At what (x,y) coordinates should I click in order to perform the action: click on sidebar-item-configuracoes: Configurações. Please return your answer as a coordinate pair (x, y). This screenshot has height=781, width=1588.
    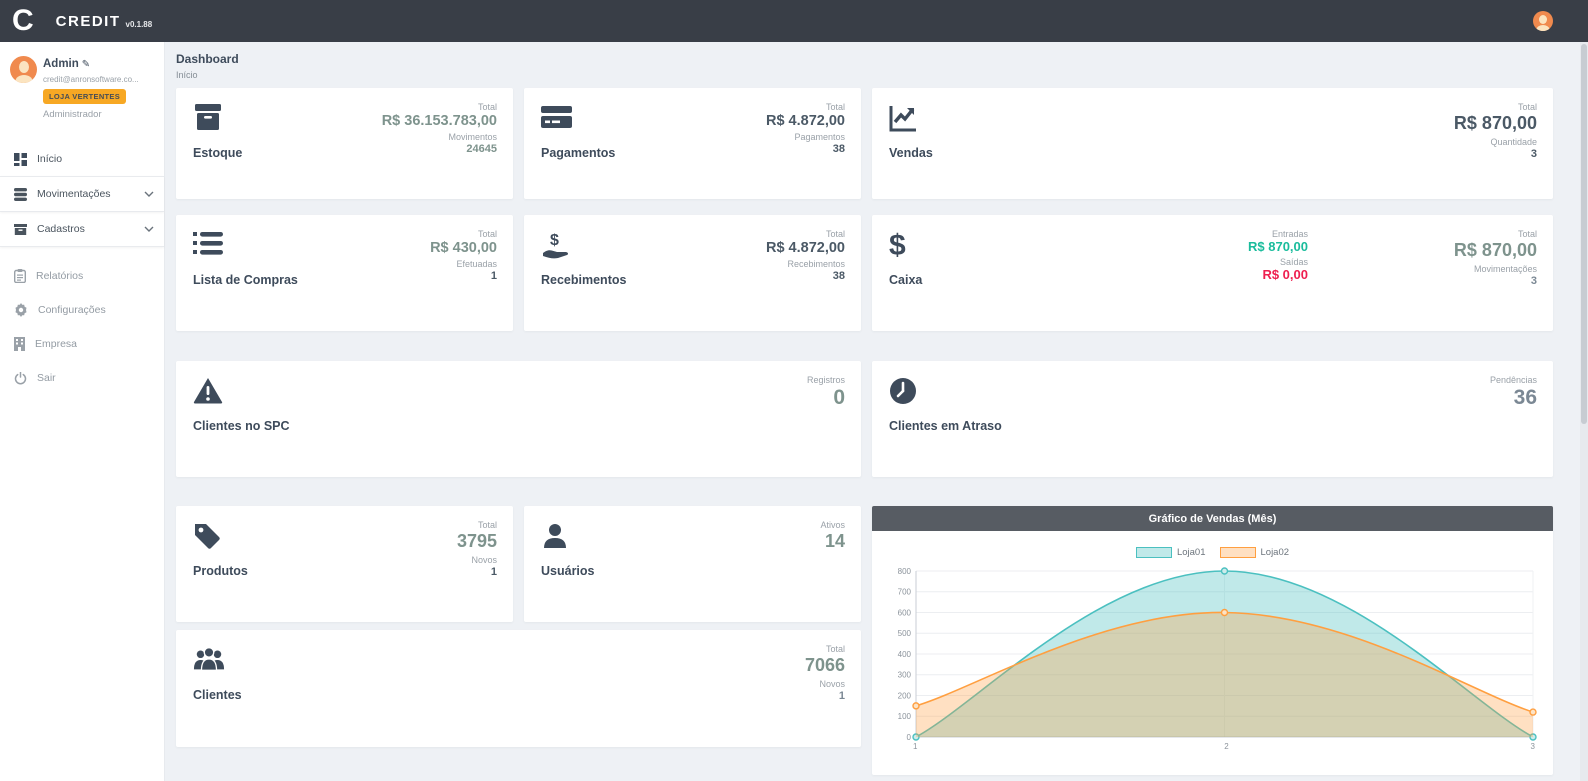
    Looking at the image, I should click on (82, 310).